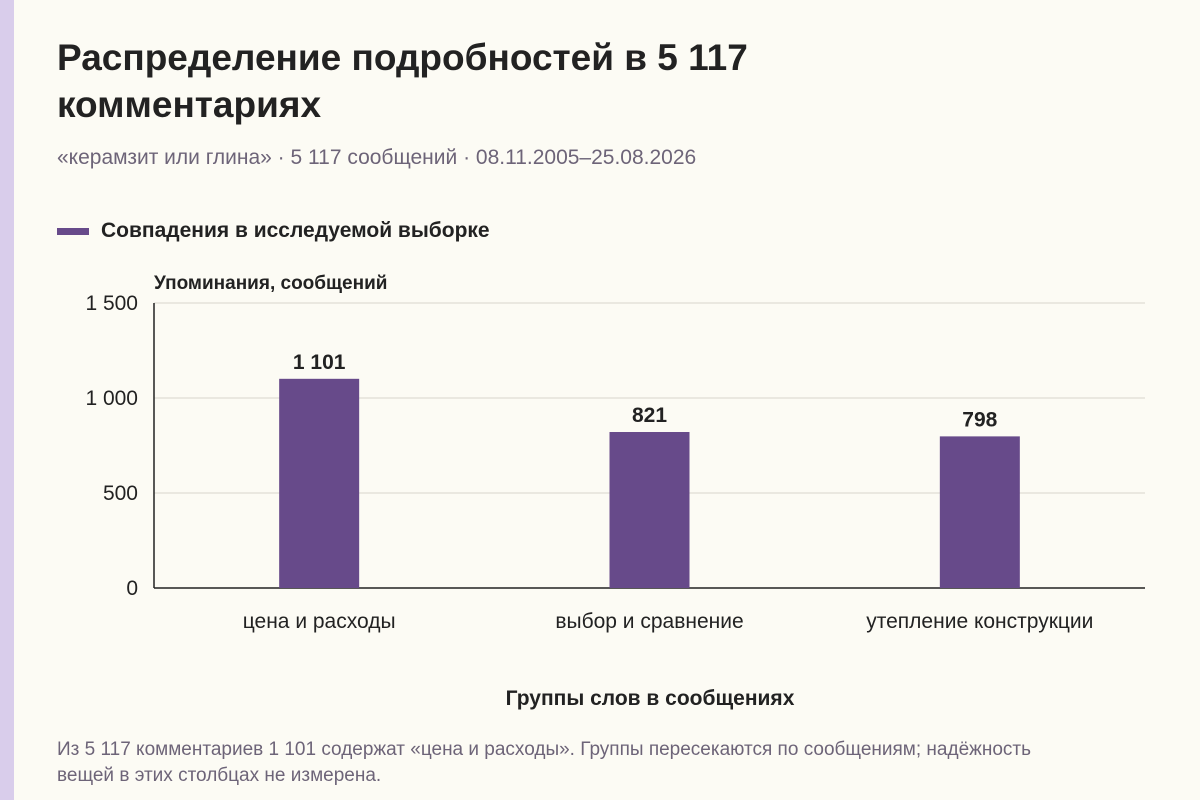  Describe the element at coordinates (7, 400) in the screenshot. I see `accent-stripe` at that location.